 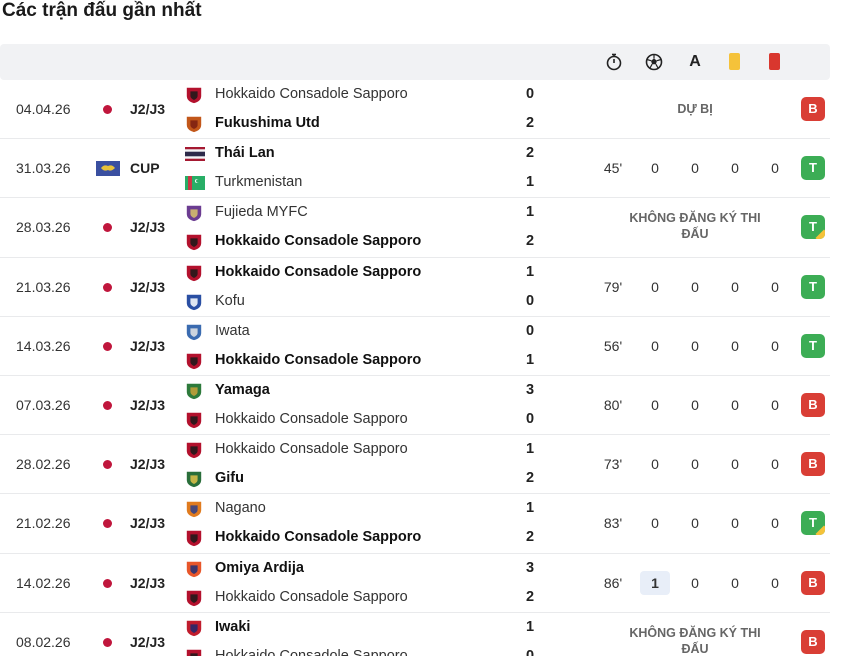 I want to click on home-score: 3, so click(x=530, y=567).